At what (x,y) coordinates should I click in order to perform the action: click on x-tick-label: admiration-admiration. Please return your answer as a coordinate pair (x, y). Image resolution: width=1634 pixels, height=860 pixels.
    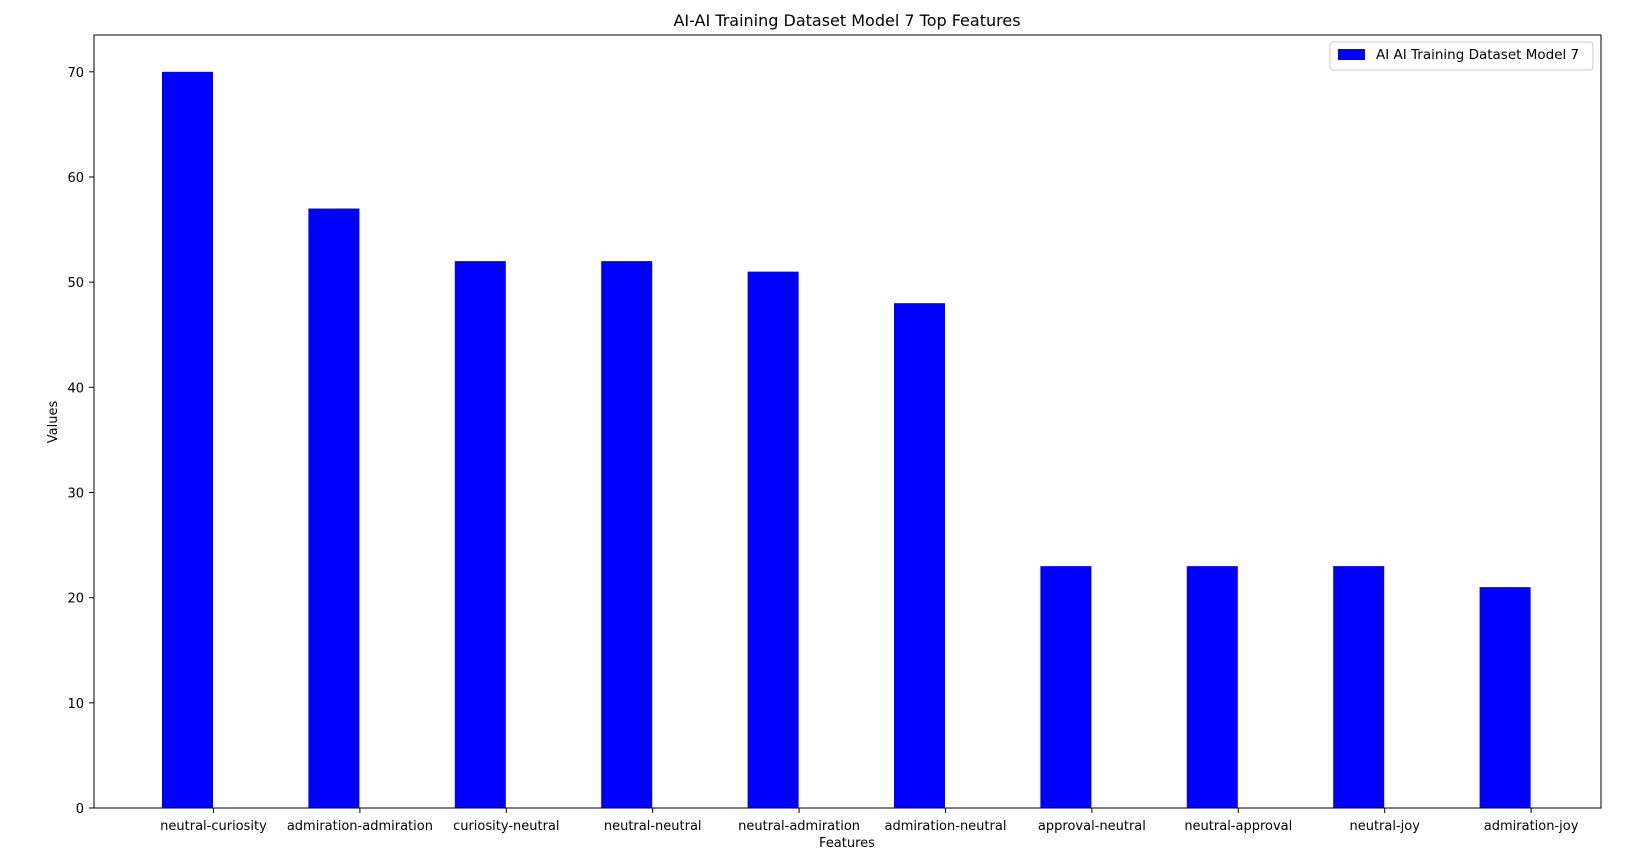
    Looking at the image, I should click on (360, 826).